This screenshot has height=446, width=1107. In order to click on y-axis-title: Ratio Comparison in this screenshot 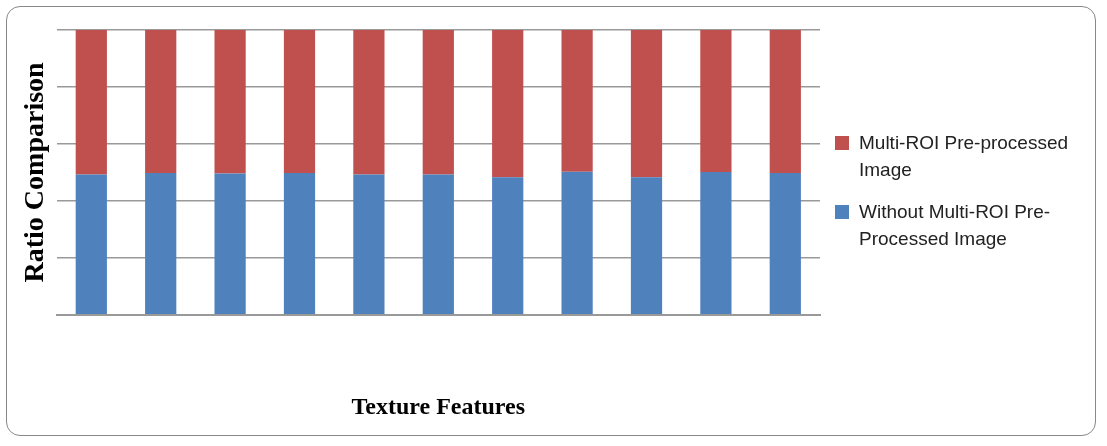, I will do `click(34, 172)`.